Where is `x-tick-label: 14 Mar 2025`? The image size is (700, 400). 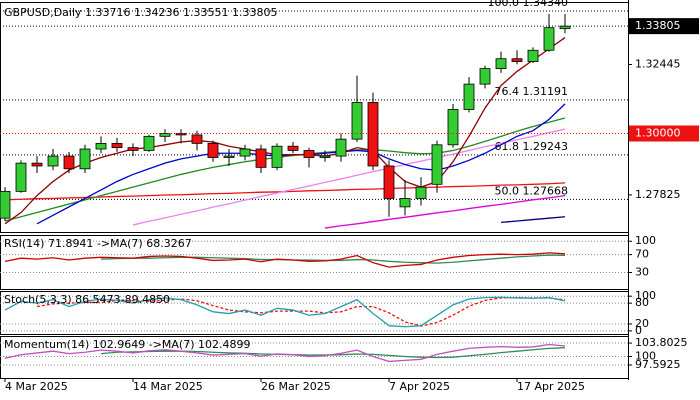
x-tick-label: 14 Mar 2025 is located at coordinates (168, 386).